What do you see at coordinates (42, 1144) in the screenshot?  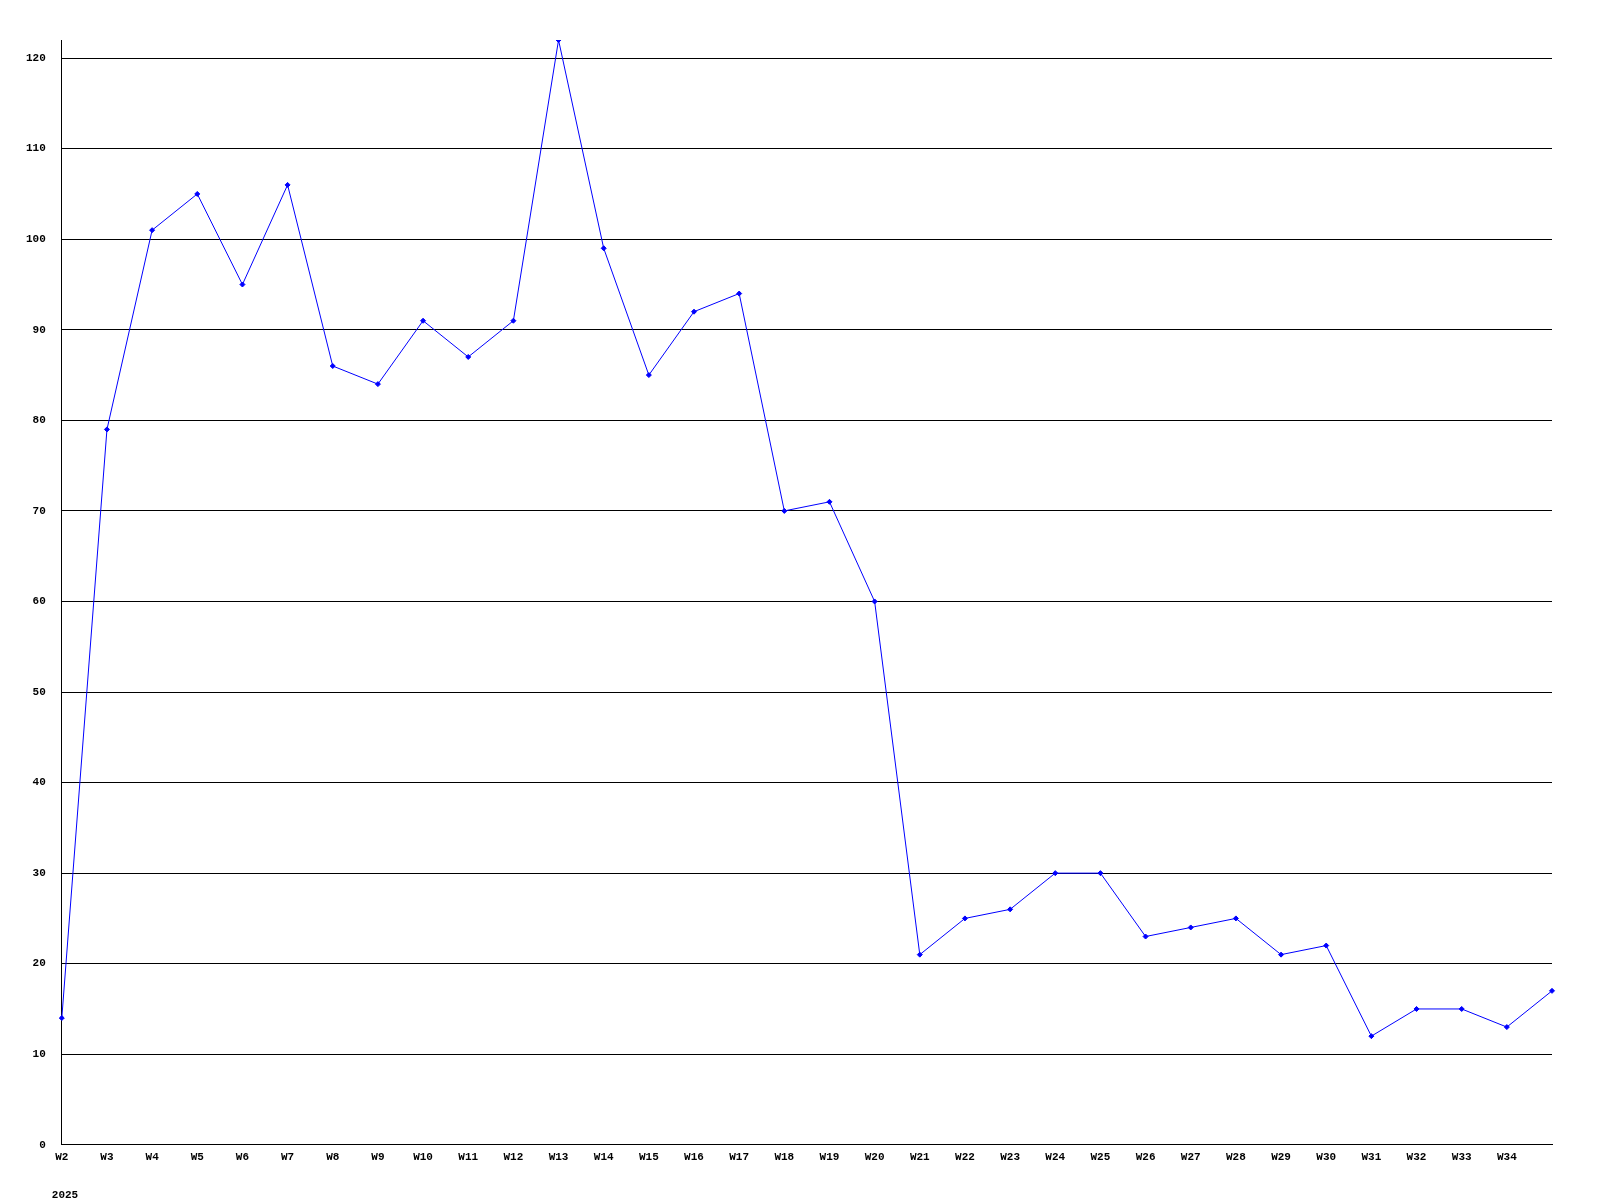 I see `y-tick-label: 0` at bounding box center [42, 1144].